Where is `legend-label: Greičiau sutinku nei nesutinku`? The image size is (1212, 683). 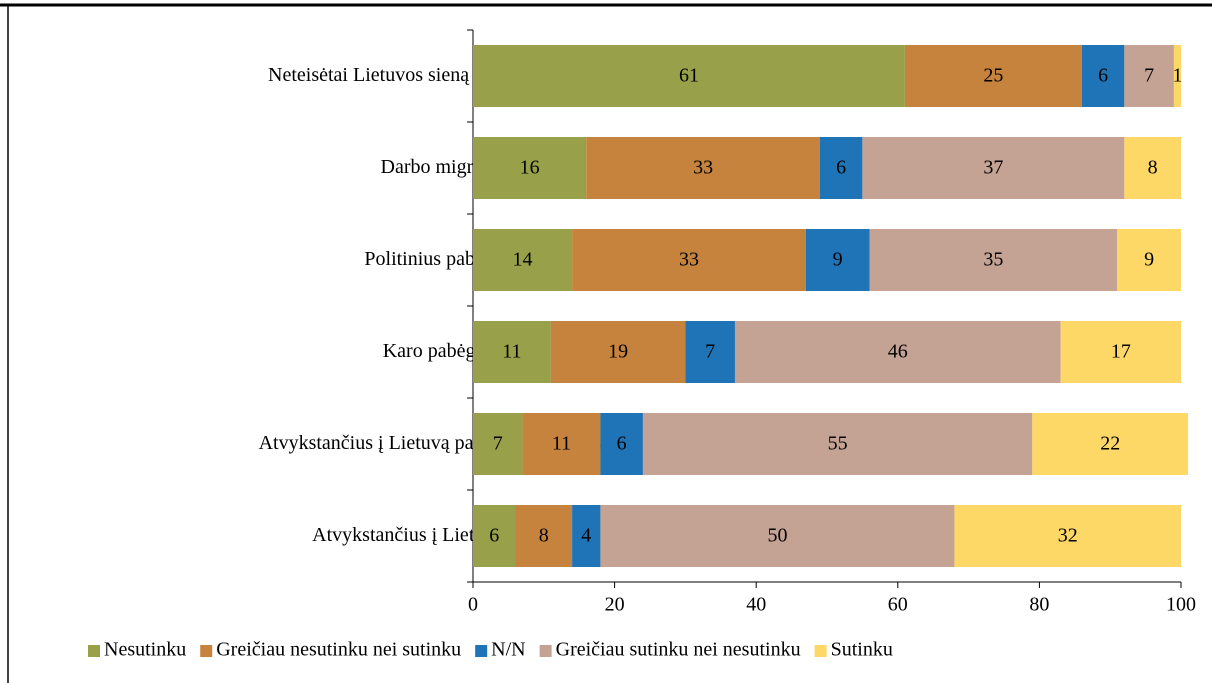 legend-label: Greičiau sutinku nei nesutinku is located at coordinates (678, 650).